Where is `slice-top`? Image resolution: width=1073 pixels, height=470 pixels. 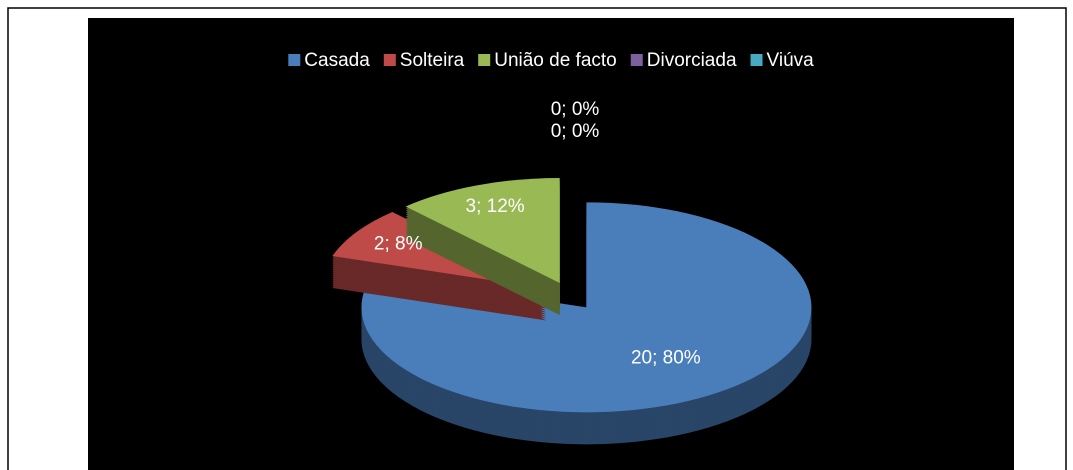
slice-top is located at coordinates (482, 230).